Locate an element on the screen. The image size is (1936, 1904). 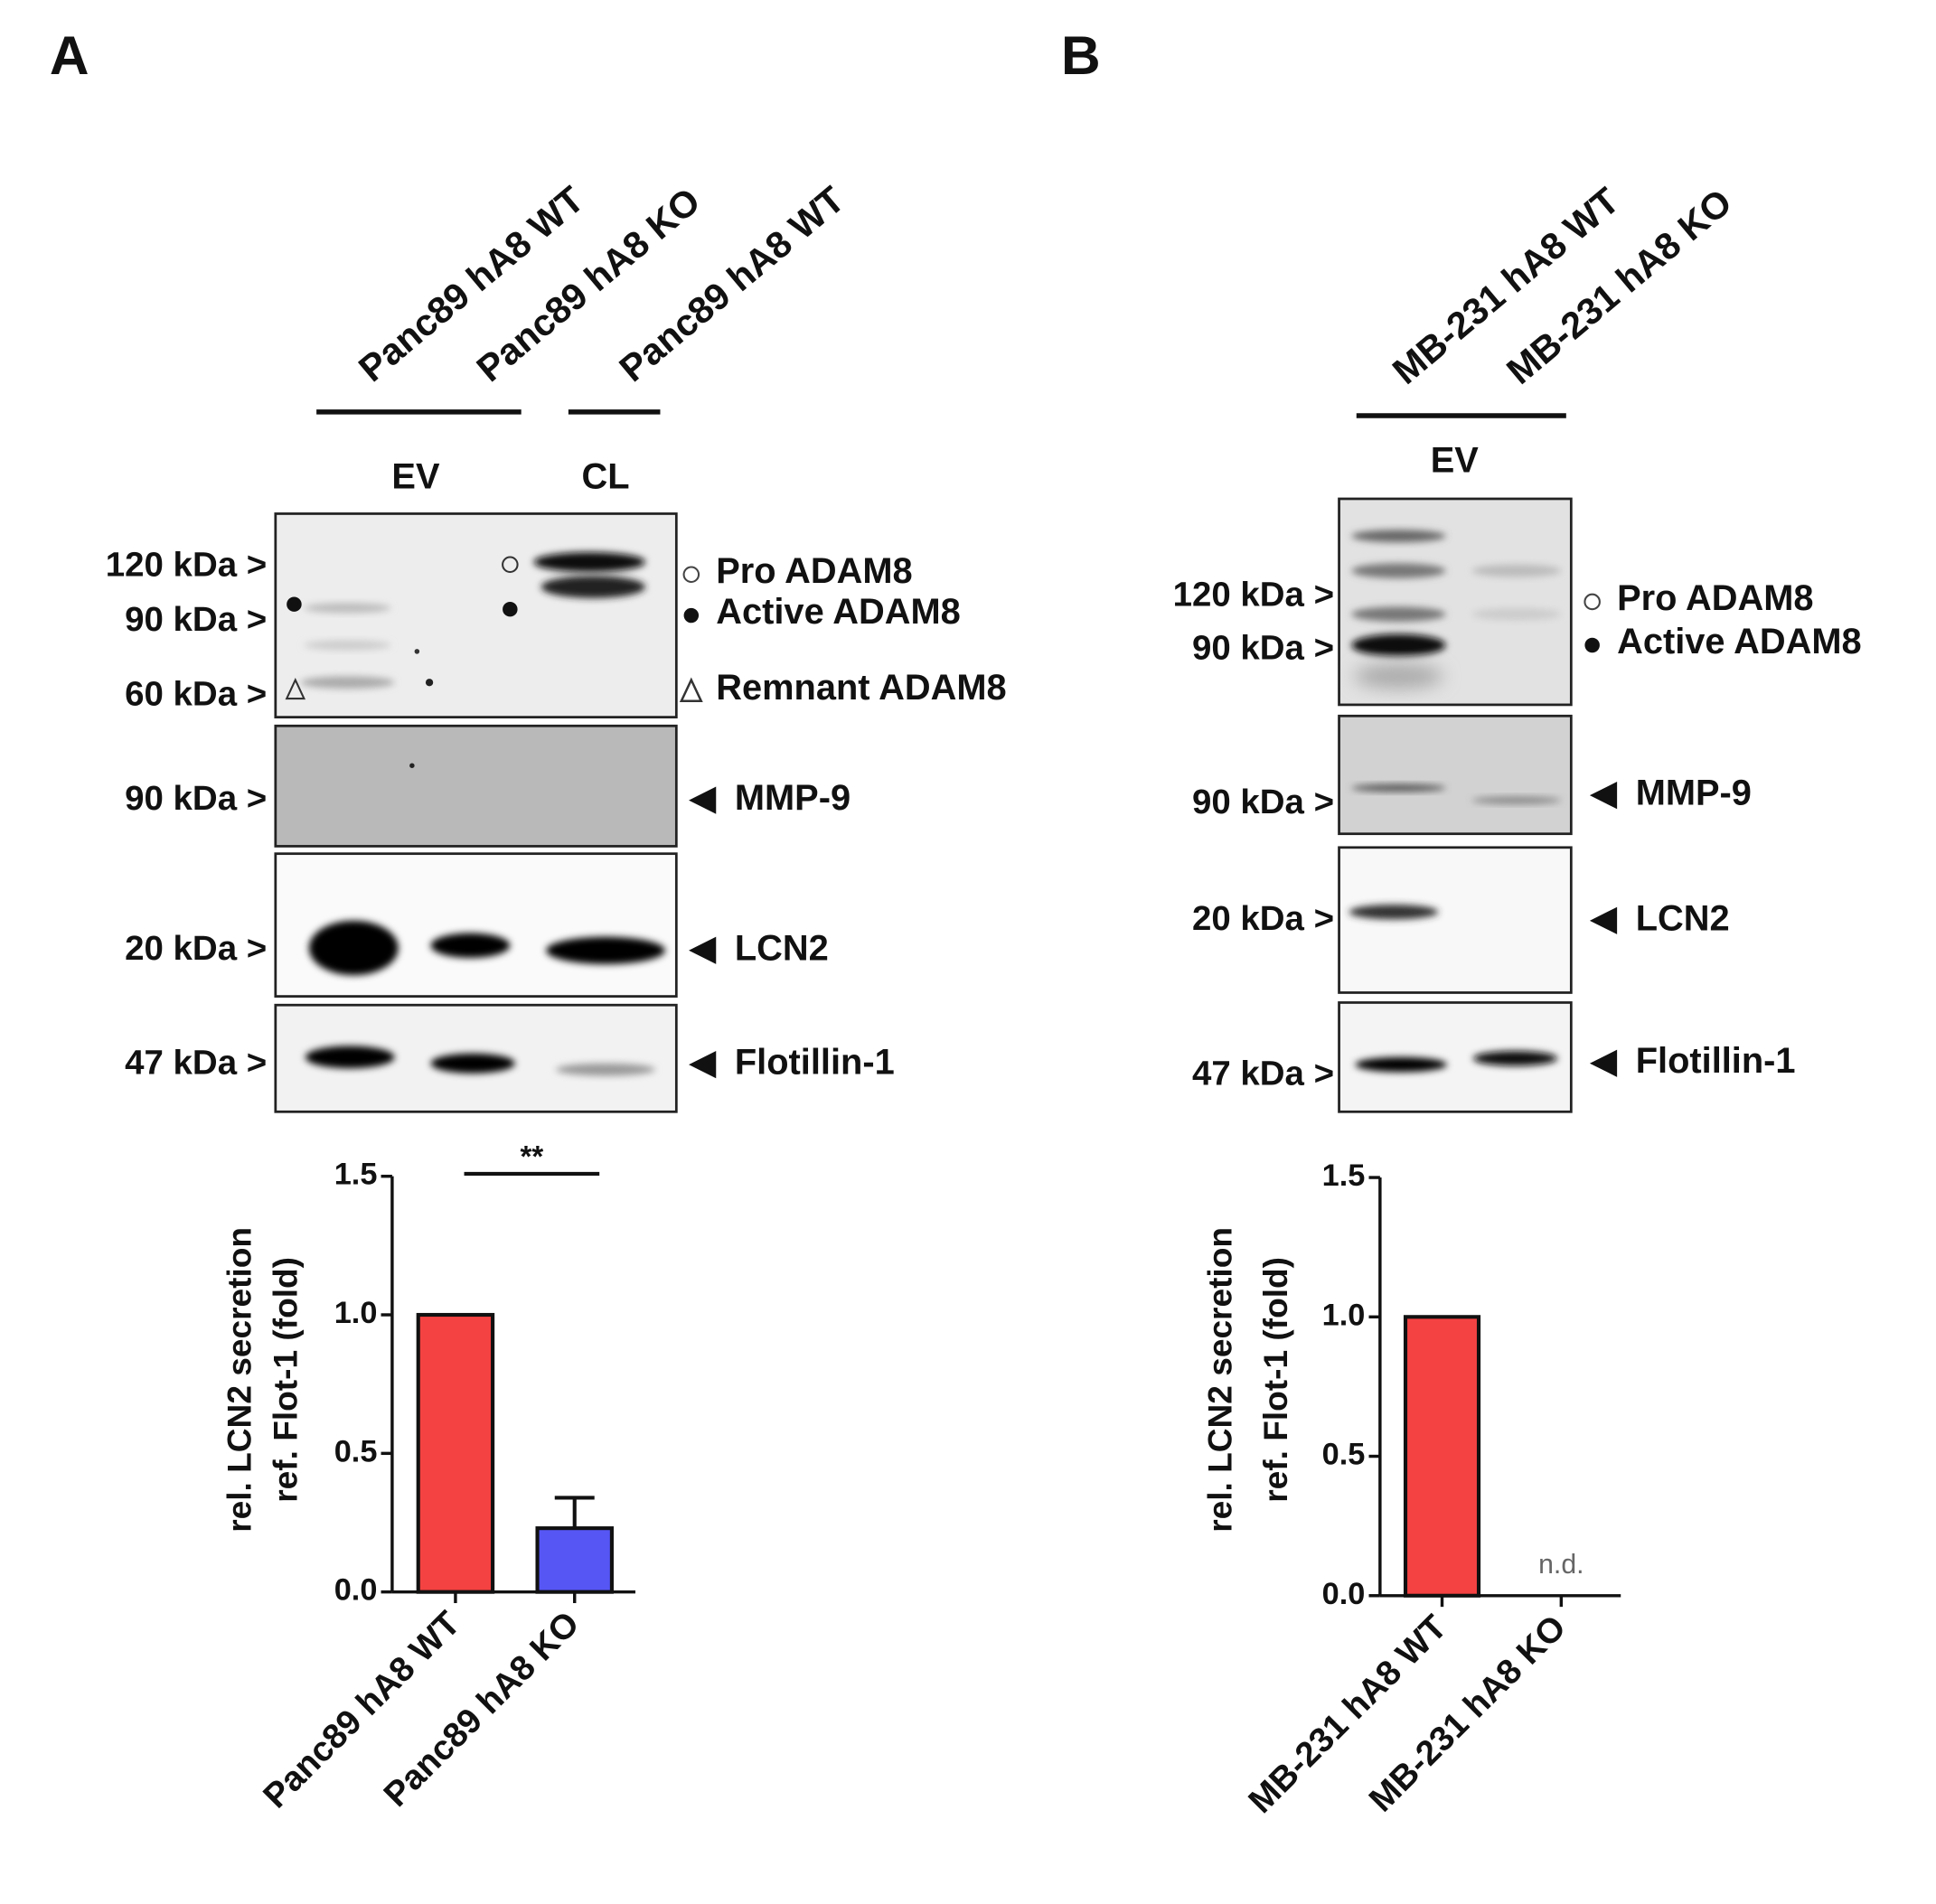
mw-marker: 60 kDa > is located at coordinates (196, 693).